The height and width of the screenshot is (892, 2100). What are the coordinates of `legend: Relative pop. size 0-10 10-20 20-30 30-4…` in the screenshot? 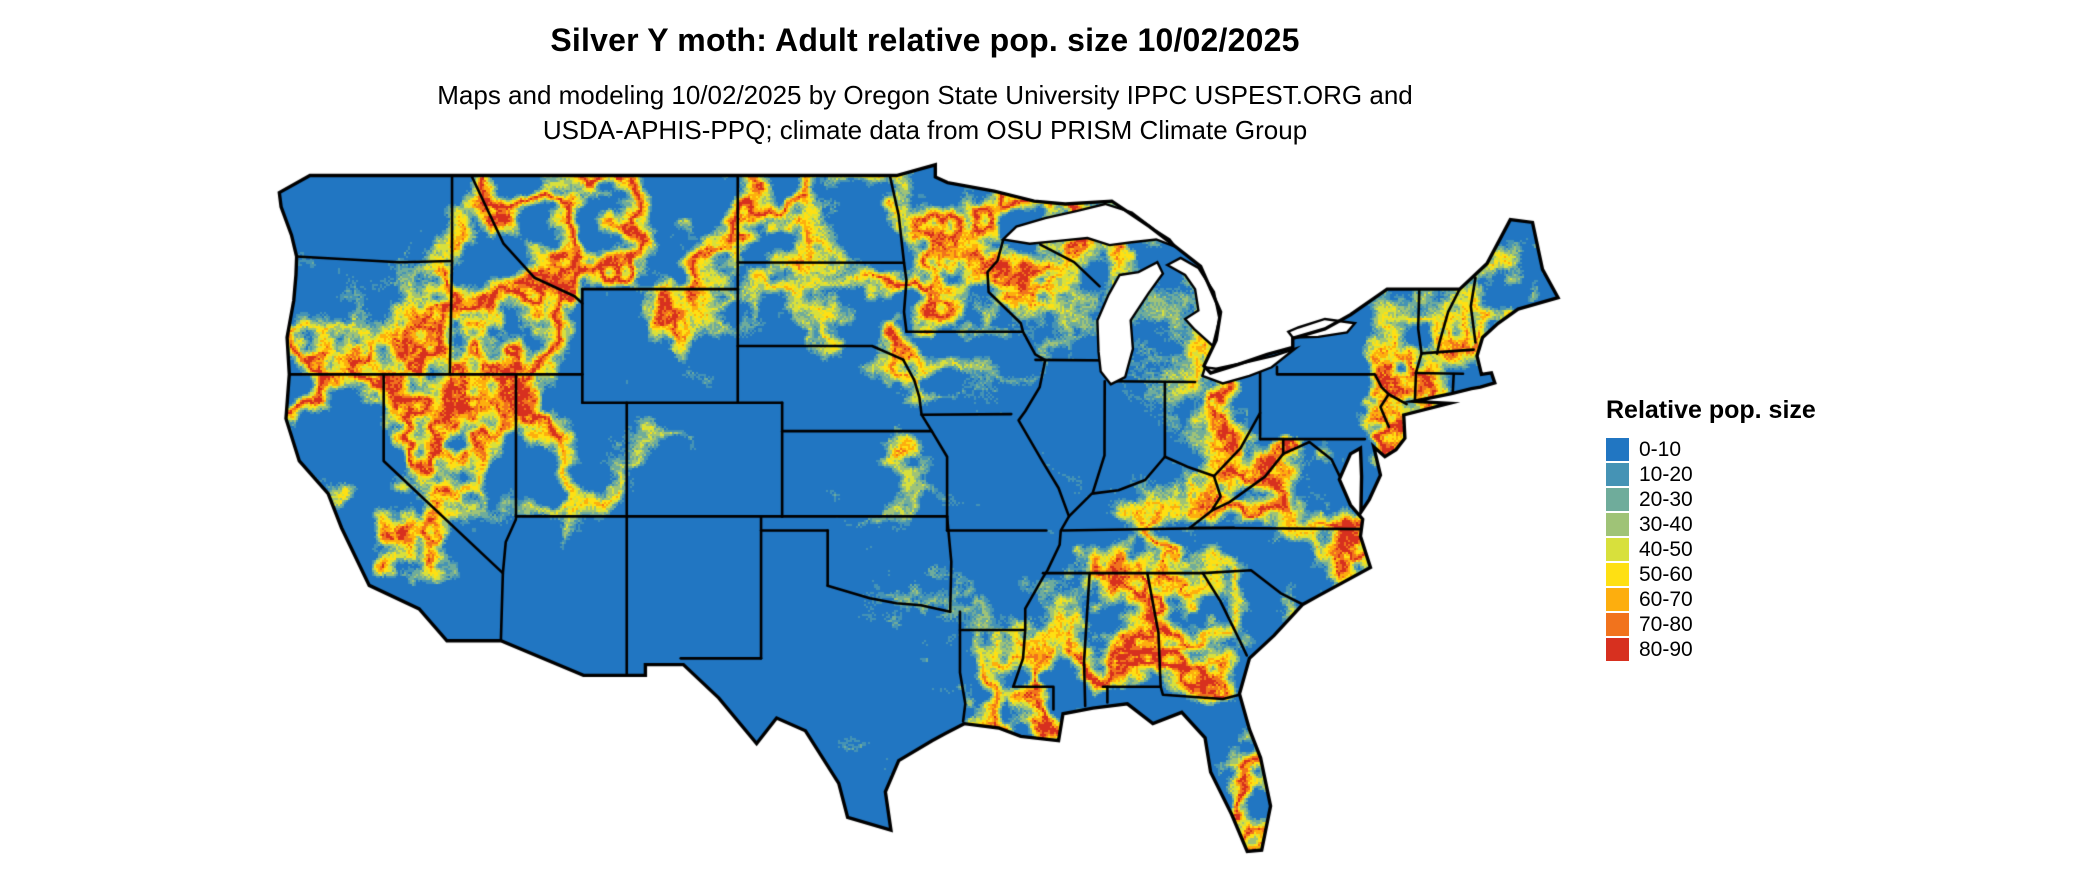 It's located at (1711, 529).